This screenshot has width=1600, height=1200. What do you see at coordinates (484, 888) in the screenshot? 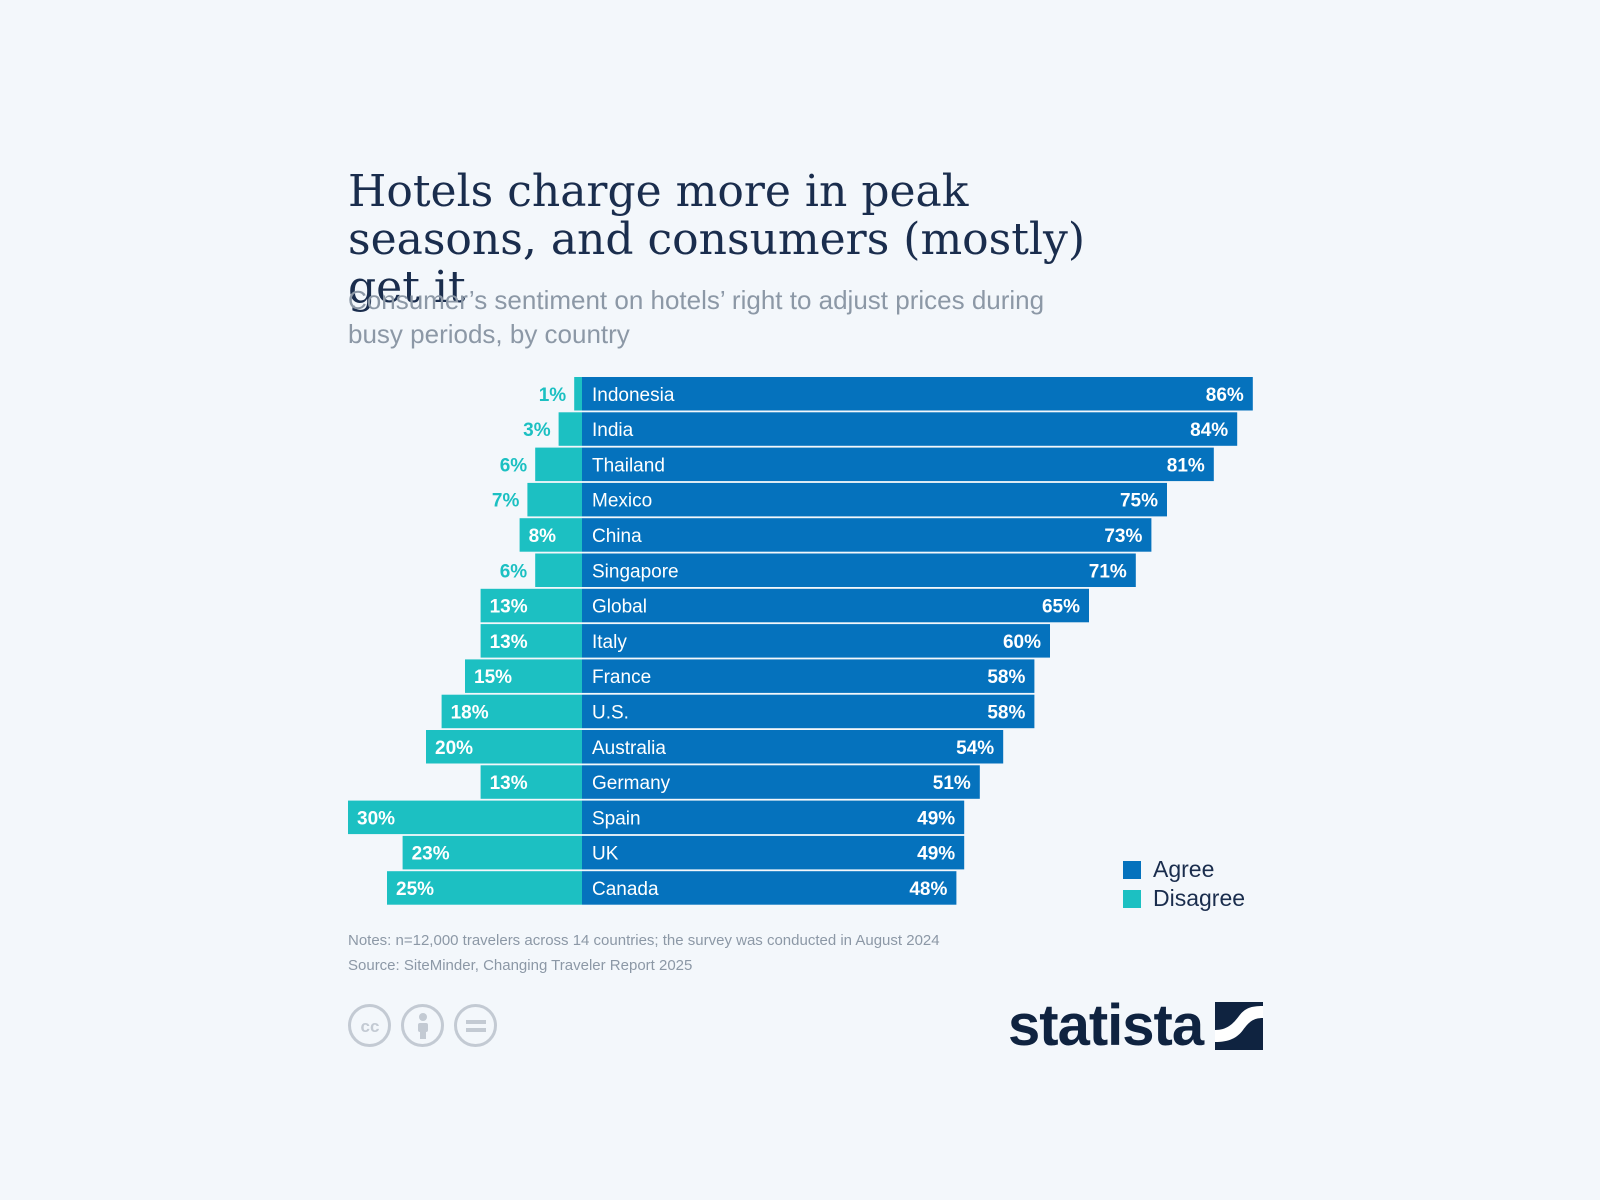
I see `bar-disagree-canada` at bounding box center [484, 888].